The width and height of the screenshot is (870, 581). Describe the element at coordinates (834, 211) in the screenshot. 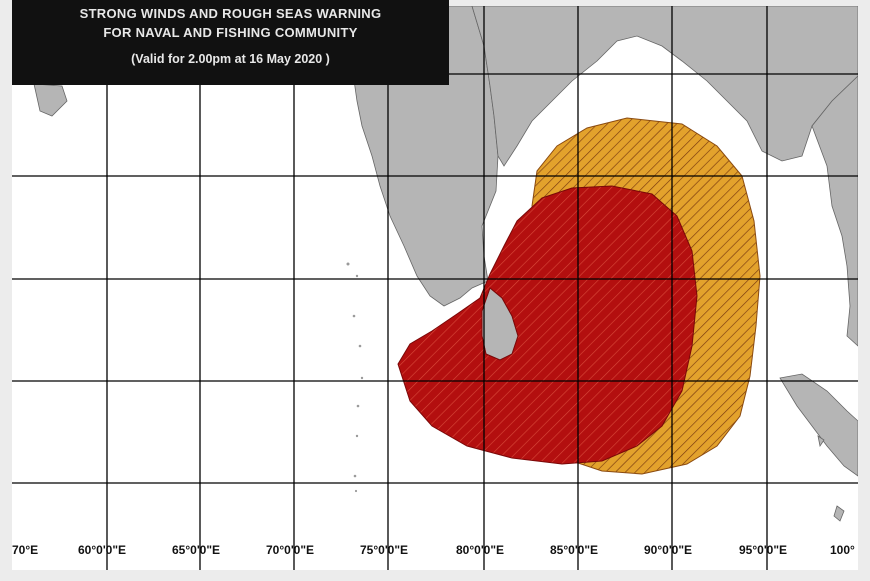

I see `myanmar-landmass` at that location.